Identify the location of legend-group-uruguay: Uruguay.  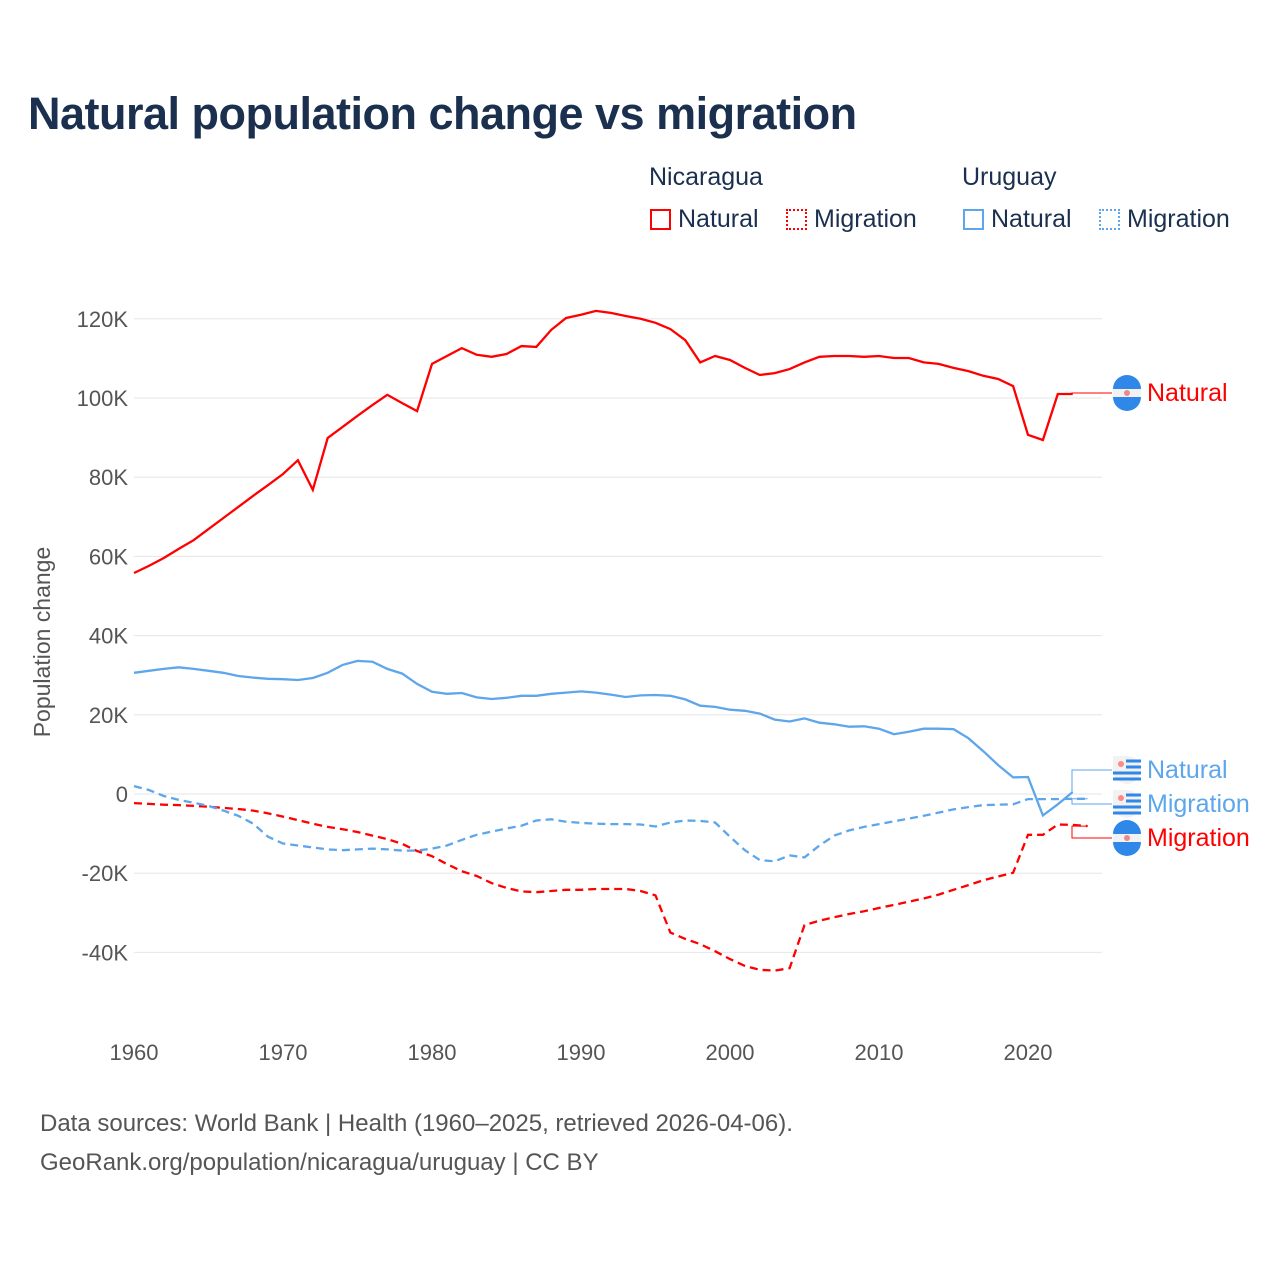
(1009, 177).